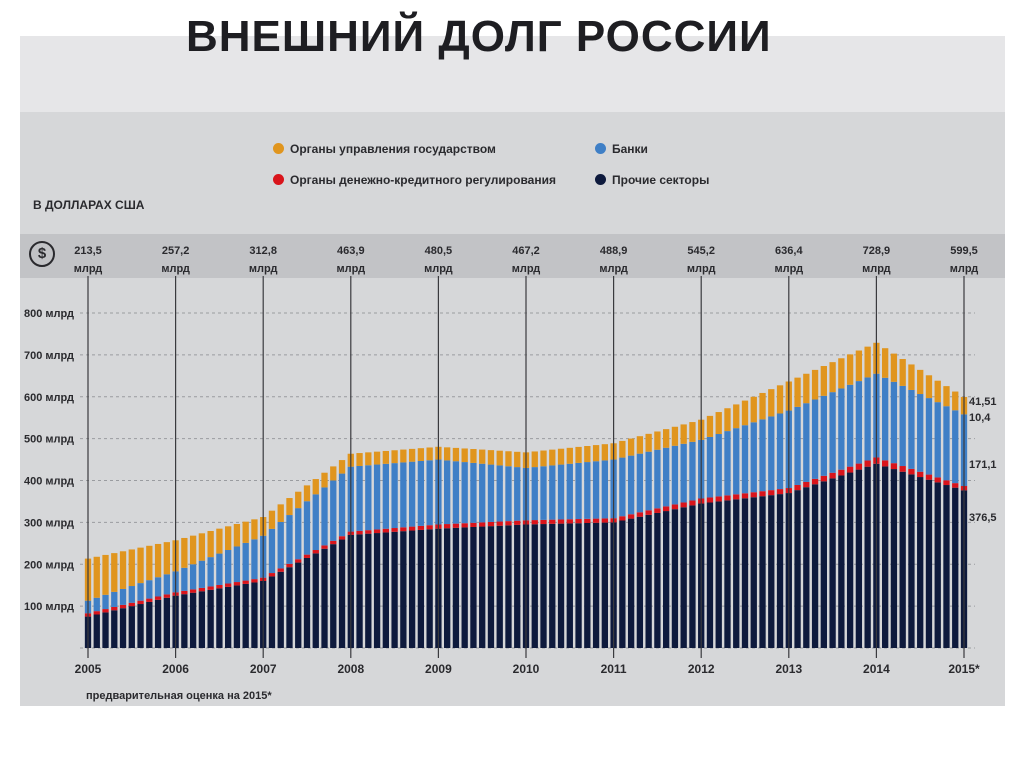 This screenshot has width=1024, height=767. What do you see at coordinates (384, 149) in the screenshot?
I see `legend-item-government: Органы управления государством` at bounding box center [384, 149].